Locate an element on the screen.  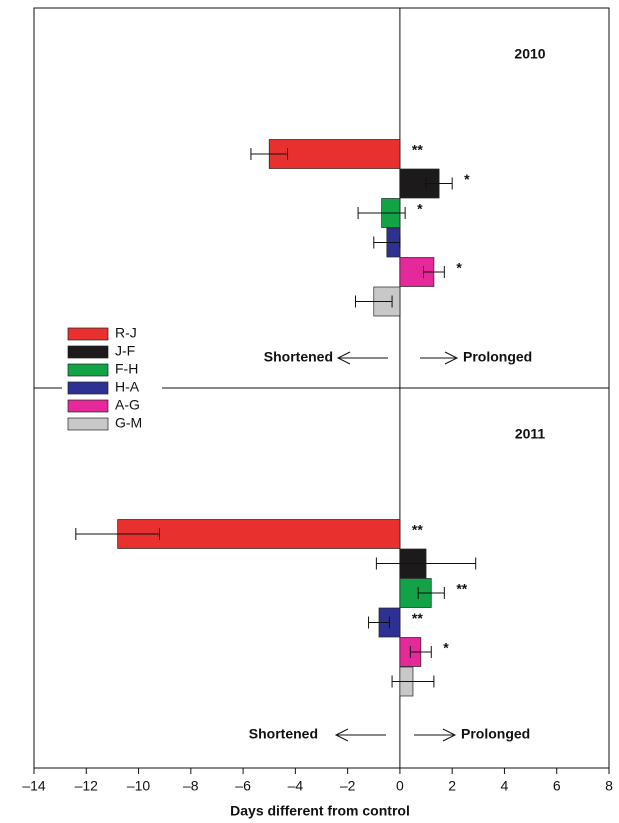
x-tick-label: –10 is located at coordinates (139, 786).